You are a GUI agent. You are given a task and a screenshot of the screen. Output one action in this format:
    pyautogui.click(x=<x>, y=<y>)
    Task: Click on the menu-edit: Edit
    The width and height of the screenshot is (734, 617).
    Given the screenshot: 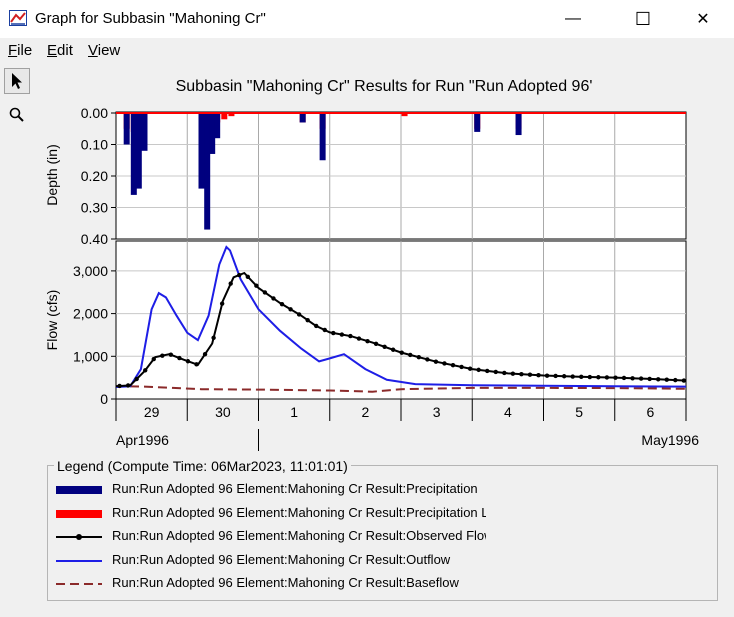 What is the action you would take?
    pyautogui.click(x=60, y=50)
    